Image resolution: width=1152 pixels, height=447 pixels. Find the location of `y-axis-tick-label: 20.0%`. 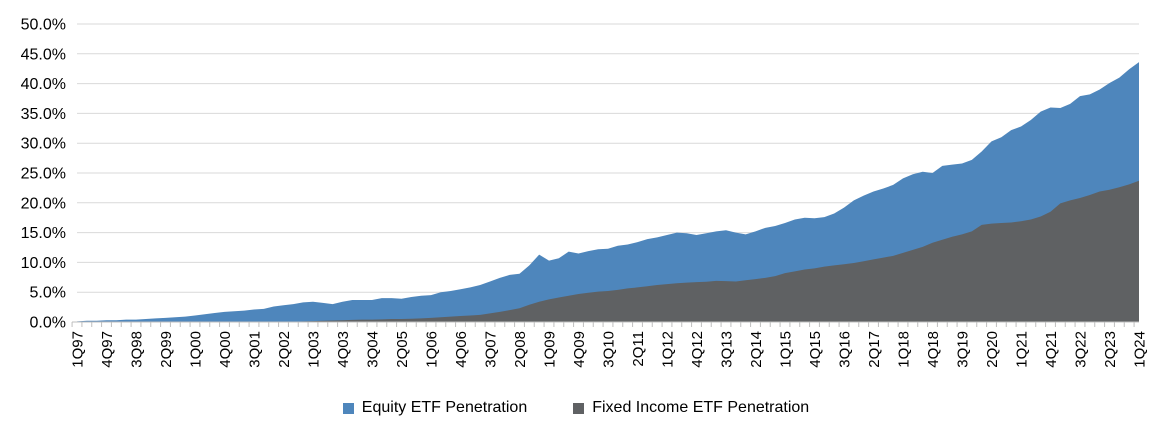

y-axis-tick-label: 20.0% is located at coordinates (43, 203).